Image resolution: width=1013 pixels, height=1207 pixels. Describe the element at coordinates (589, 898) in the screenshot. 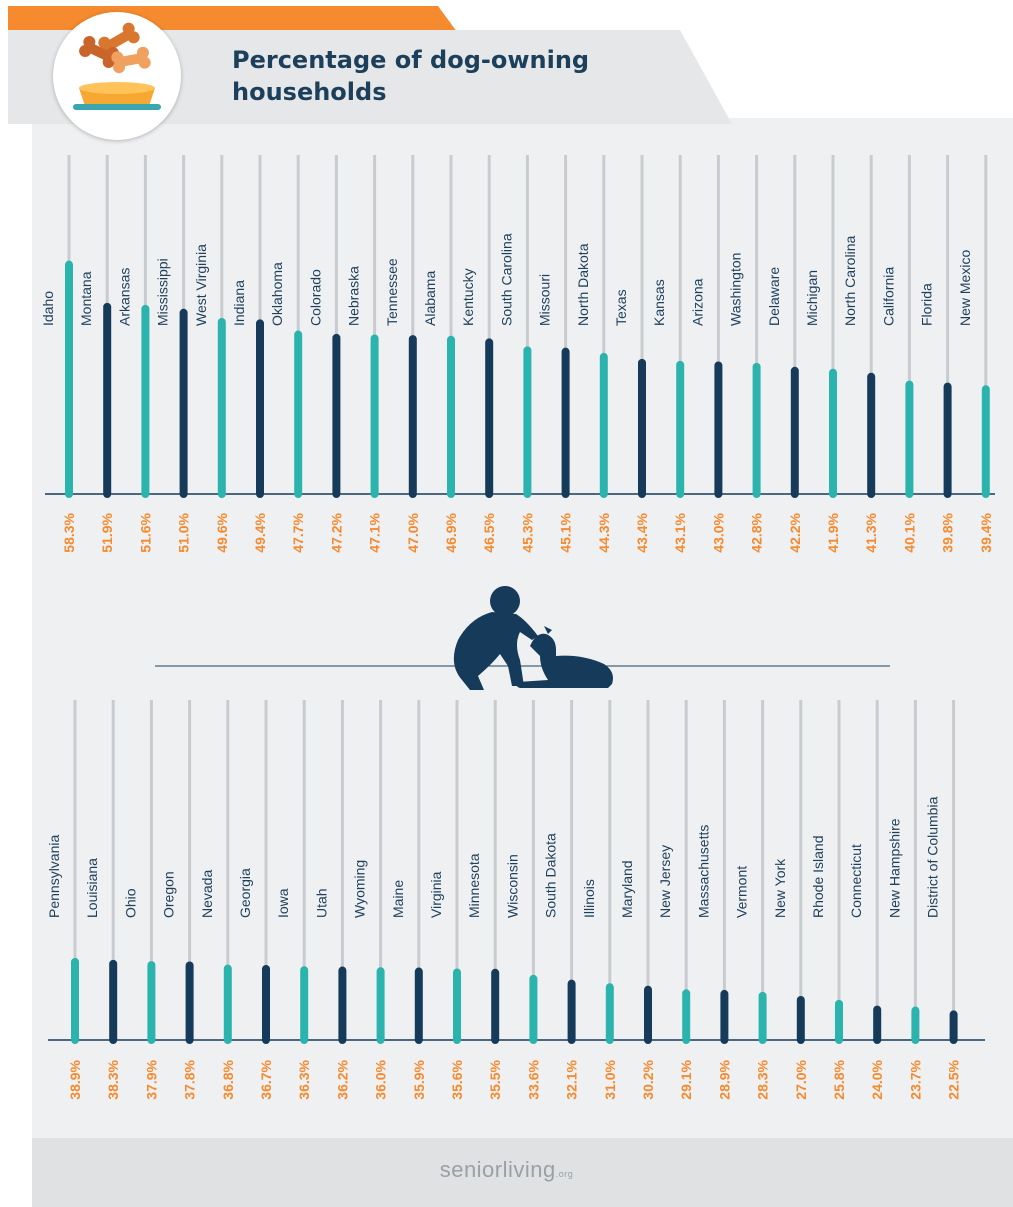

I see `category-label: Illinois` at that location.